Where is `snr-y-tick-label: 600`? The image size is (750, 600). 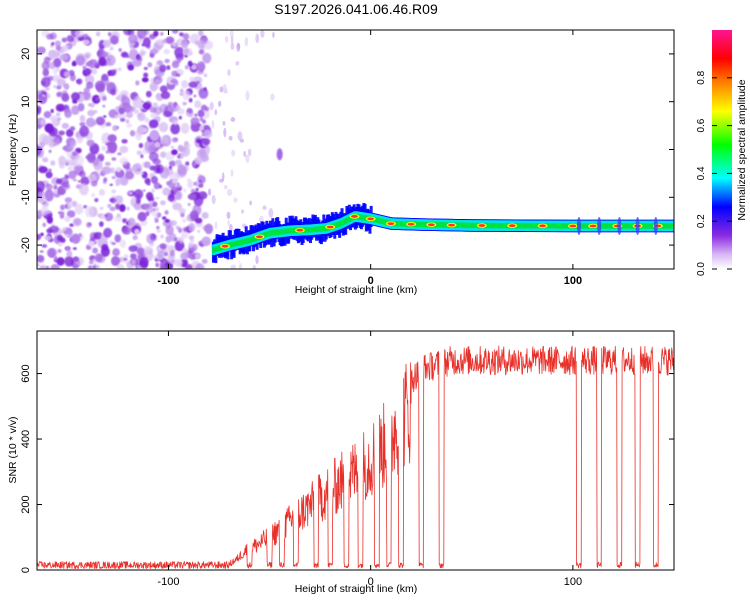 snr-y-tick-label: 600 is located at coordinates (26, 373).